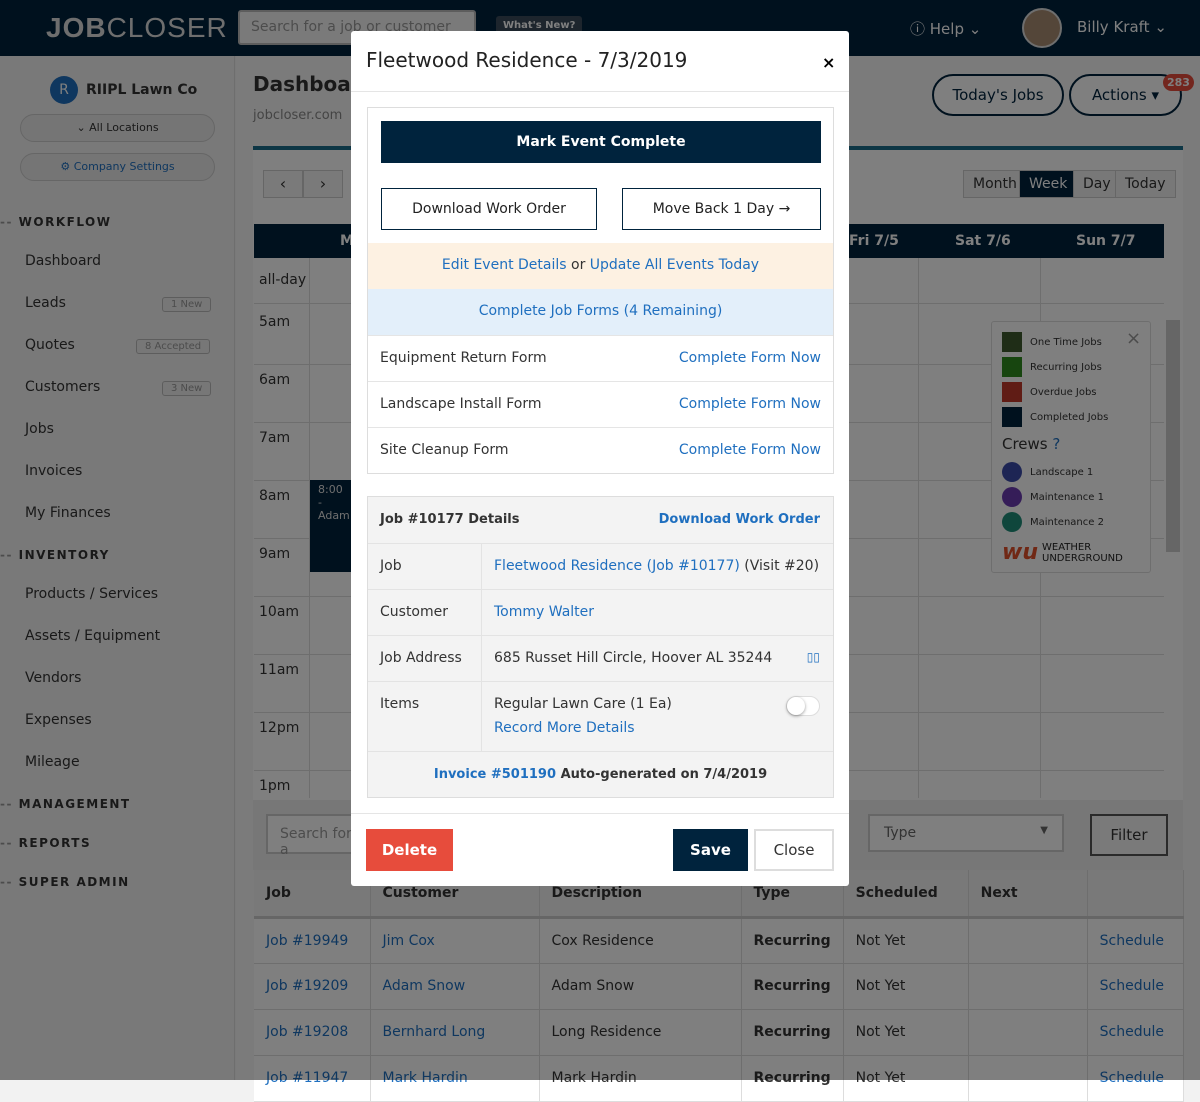 The width and height of the screenshot is (1200, 1102). I want to click on update-all-link: Update All Events Today, so click(674, 265).